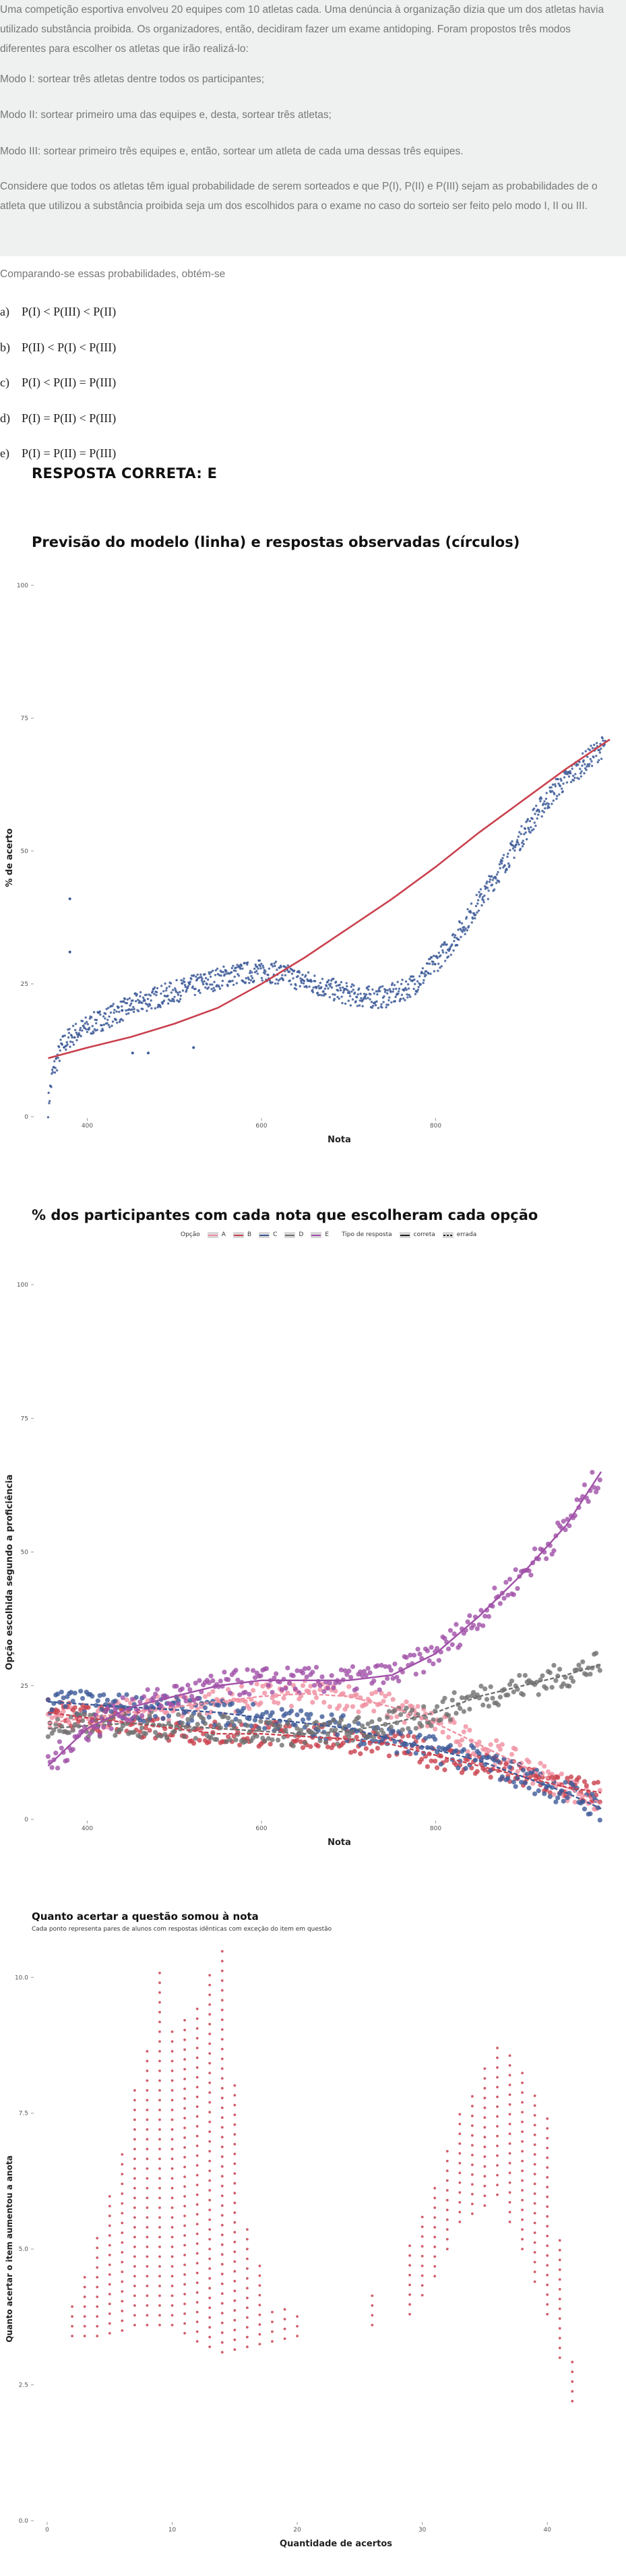  I want to click on option-c: c) P(I) < P(II) = P(III), so click(58, 383).